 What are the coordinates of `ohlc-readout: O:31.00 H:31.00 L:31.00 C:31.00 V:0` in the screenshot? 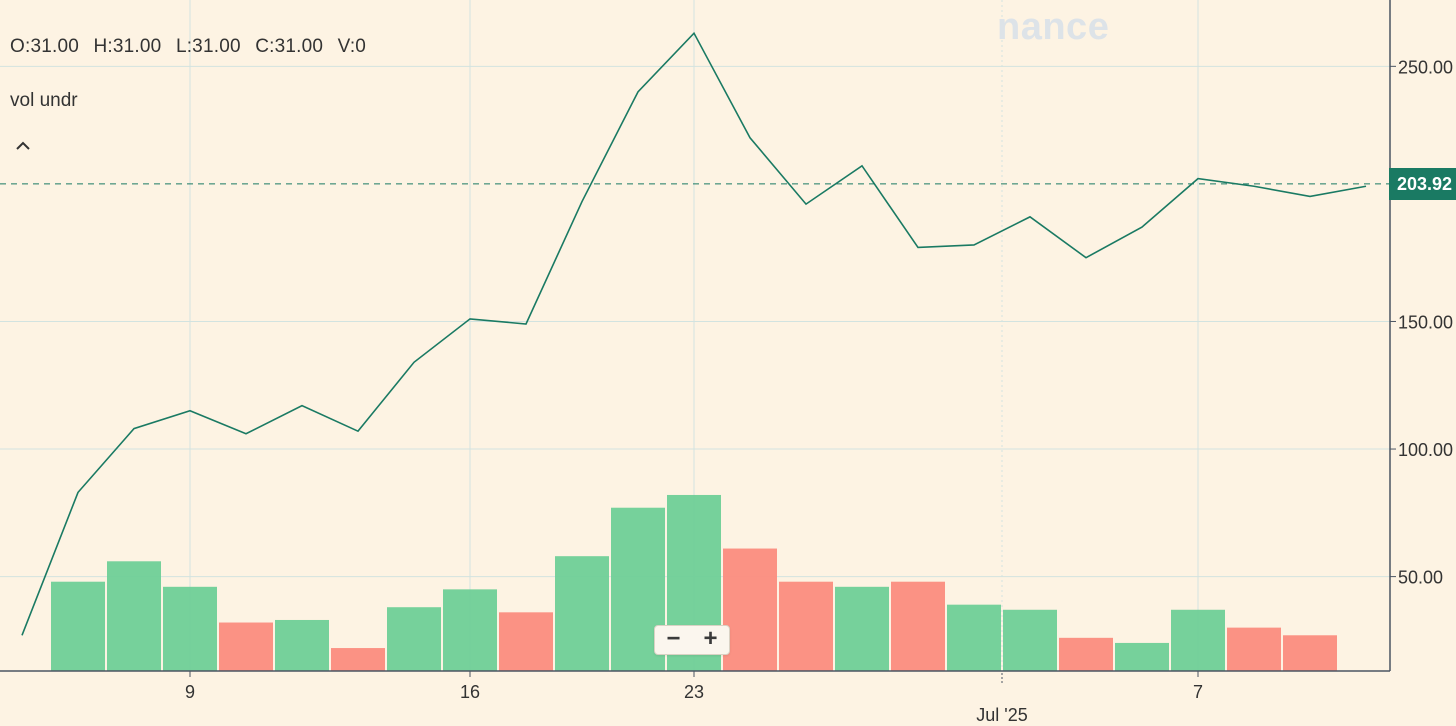 It's located at (192, 47).